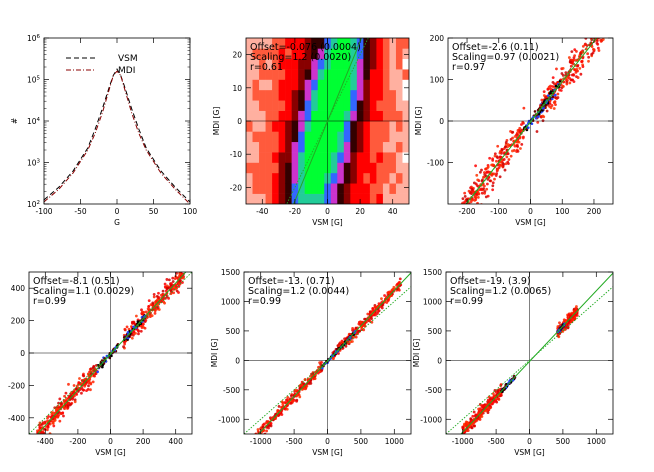 This screenshot has height=472, width=654. What do you see at coordinates (14, 121) in the screenshot?
I see `y-axis-label: #` at bounding box center [14, 121].